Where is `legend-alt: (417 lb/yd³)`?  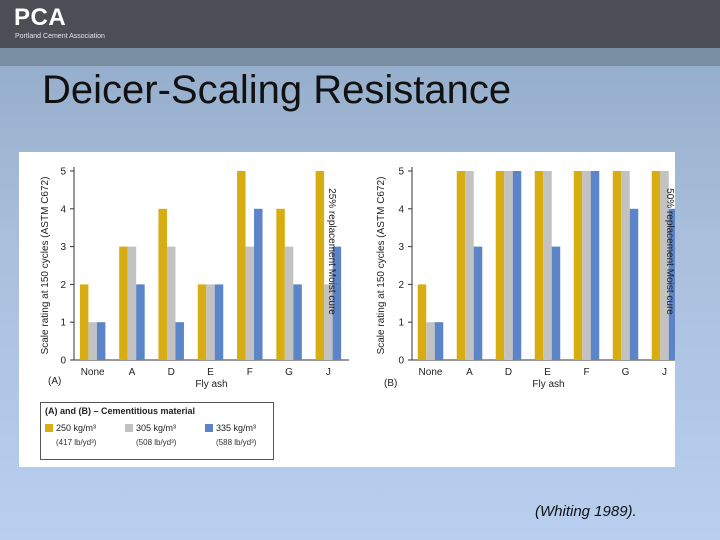
legend-alt: (417 lb/yd³) is located at coordinates (76, 442).